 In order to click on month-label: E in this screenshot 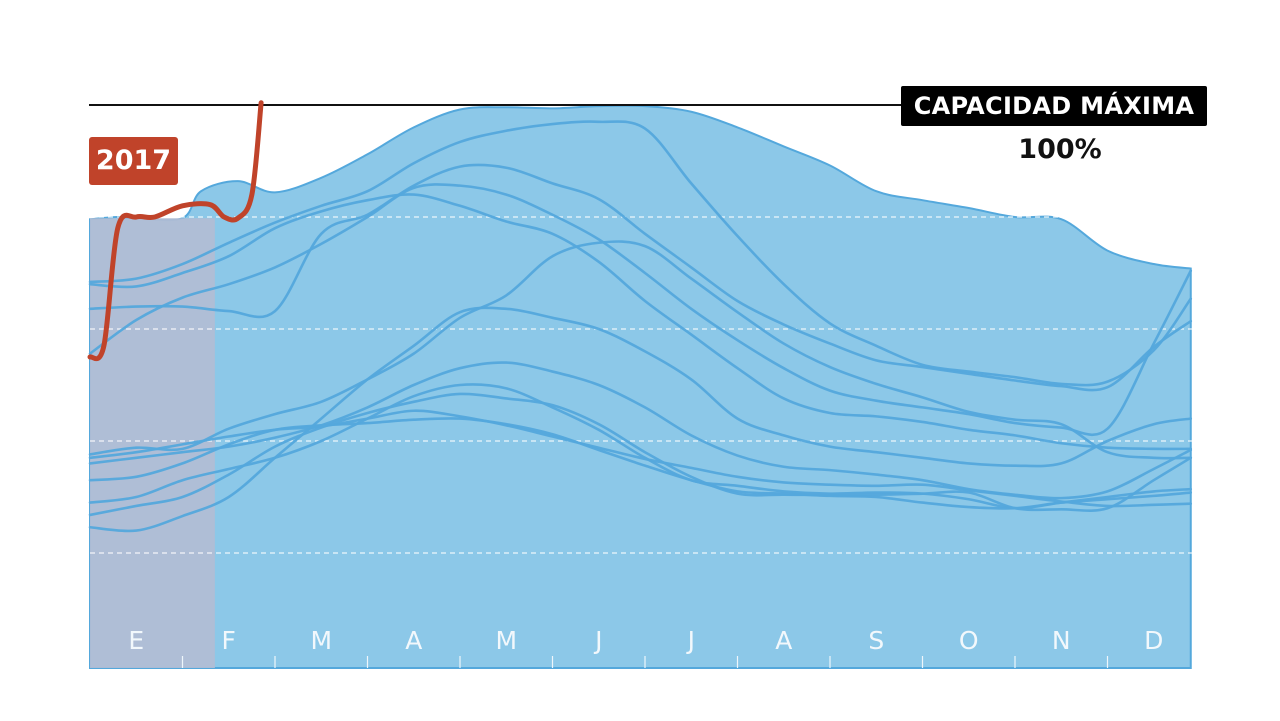, I will do `click(136, 640)`.